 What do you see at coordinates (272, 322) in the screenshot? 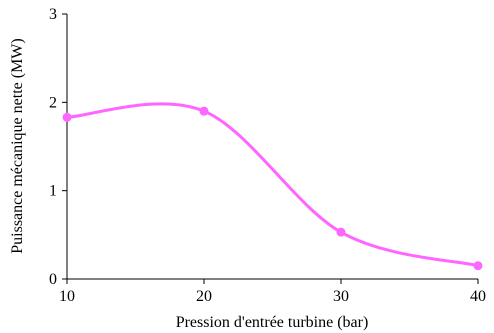
I see `x-axis-title: Pression d'entrée turbine (bar)` at bounding box center [272, 322].